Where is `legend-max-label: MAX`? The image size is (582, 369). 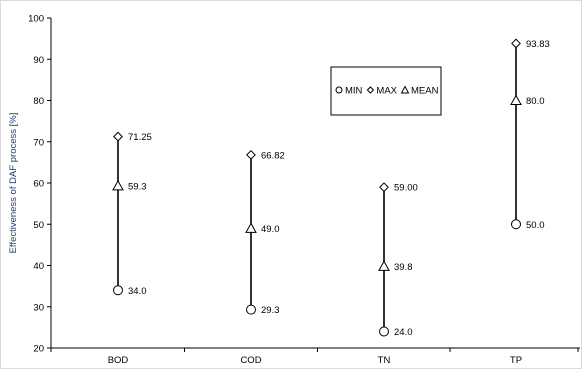
legend-max-label: MAX is located at coordinates (386, 91).